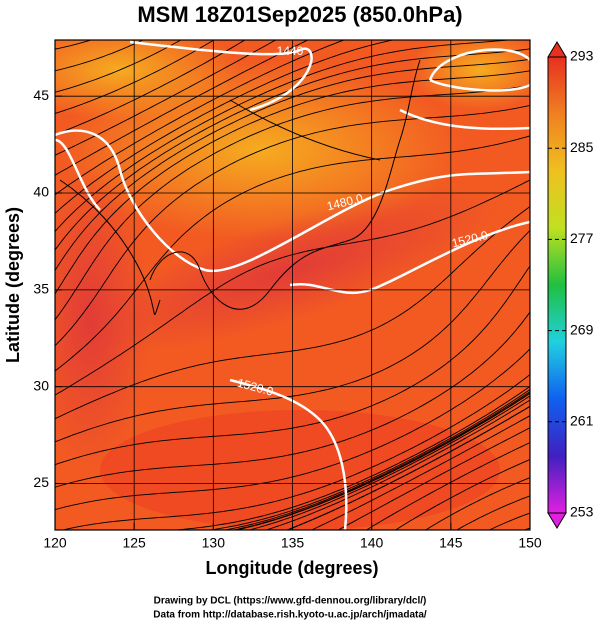 The height and width of the screenshot is (625, 599). I want to click on colorbar-tick-label: 293, so click(582, 56).